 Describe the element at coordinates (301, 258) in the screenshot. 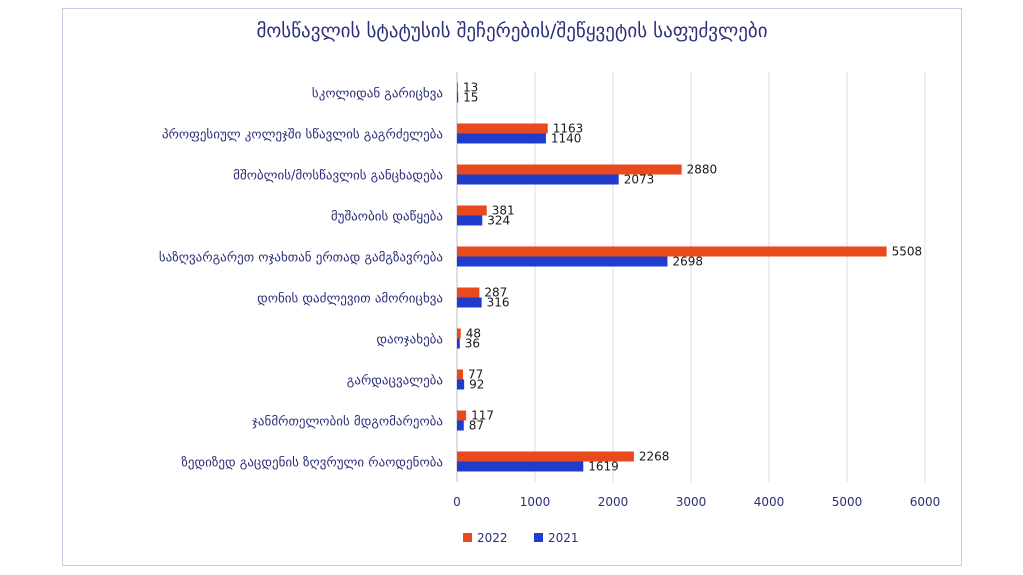

I see `category-label: საზღვარგარეთ ოჯახთან ერთად გამგზავრება` at that location.